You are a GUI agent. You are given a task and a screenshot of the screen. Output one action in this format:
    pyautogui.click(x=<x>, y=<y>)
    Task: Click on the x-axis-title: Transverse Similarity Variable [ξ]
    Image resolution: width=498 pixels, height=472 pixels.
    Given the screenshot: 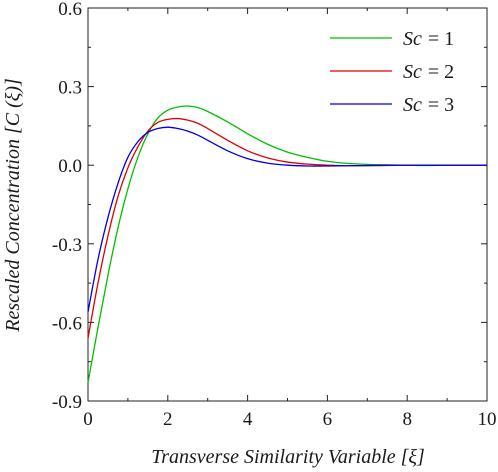 What is the action you would take?
    pyautogui.click(x=288, y=457)
    